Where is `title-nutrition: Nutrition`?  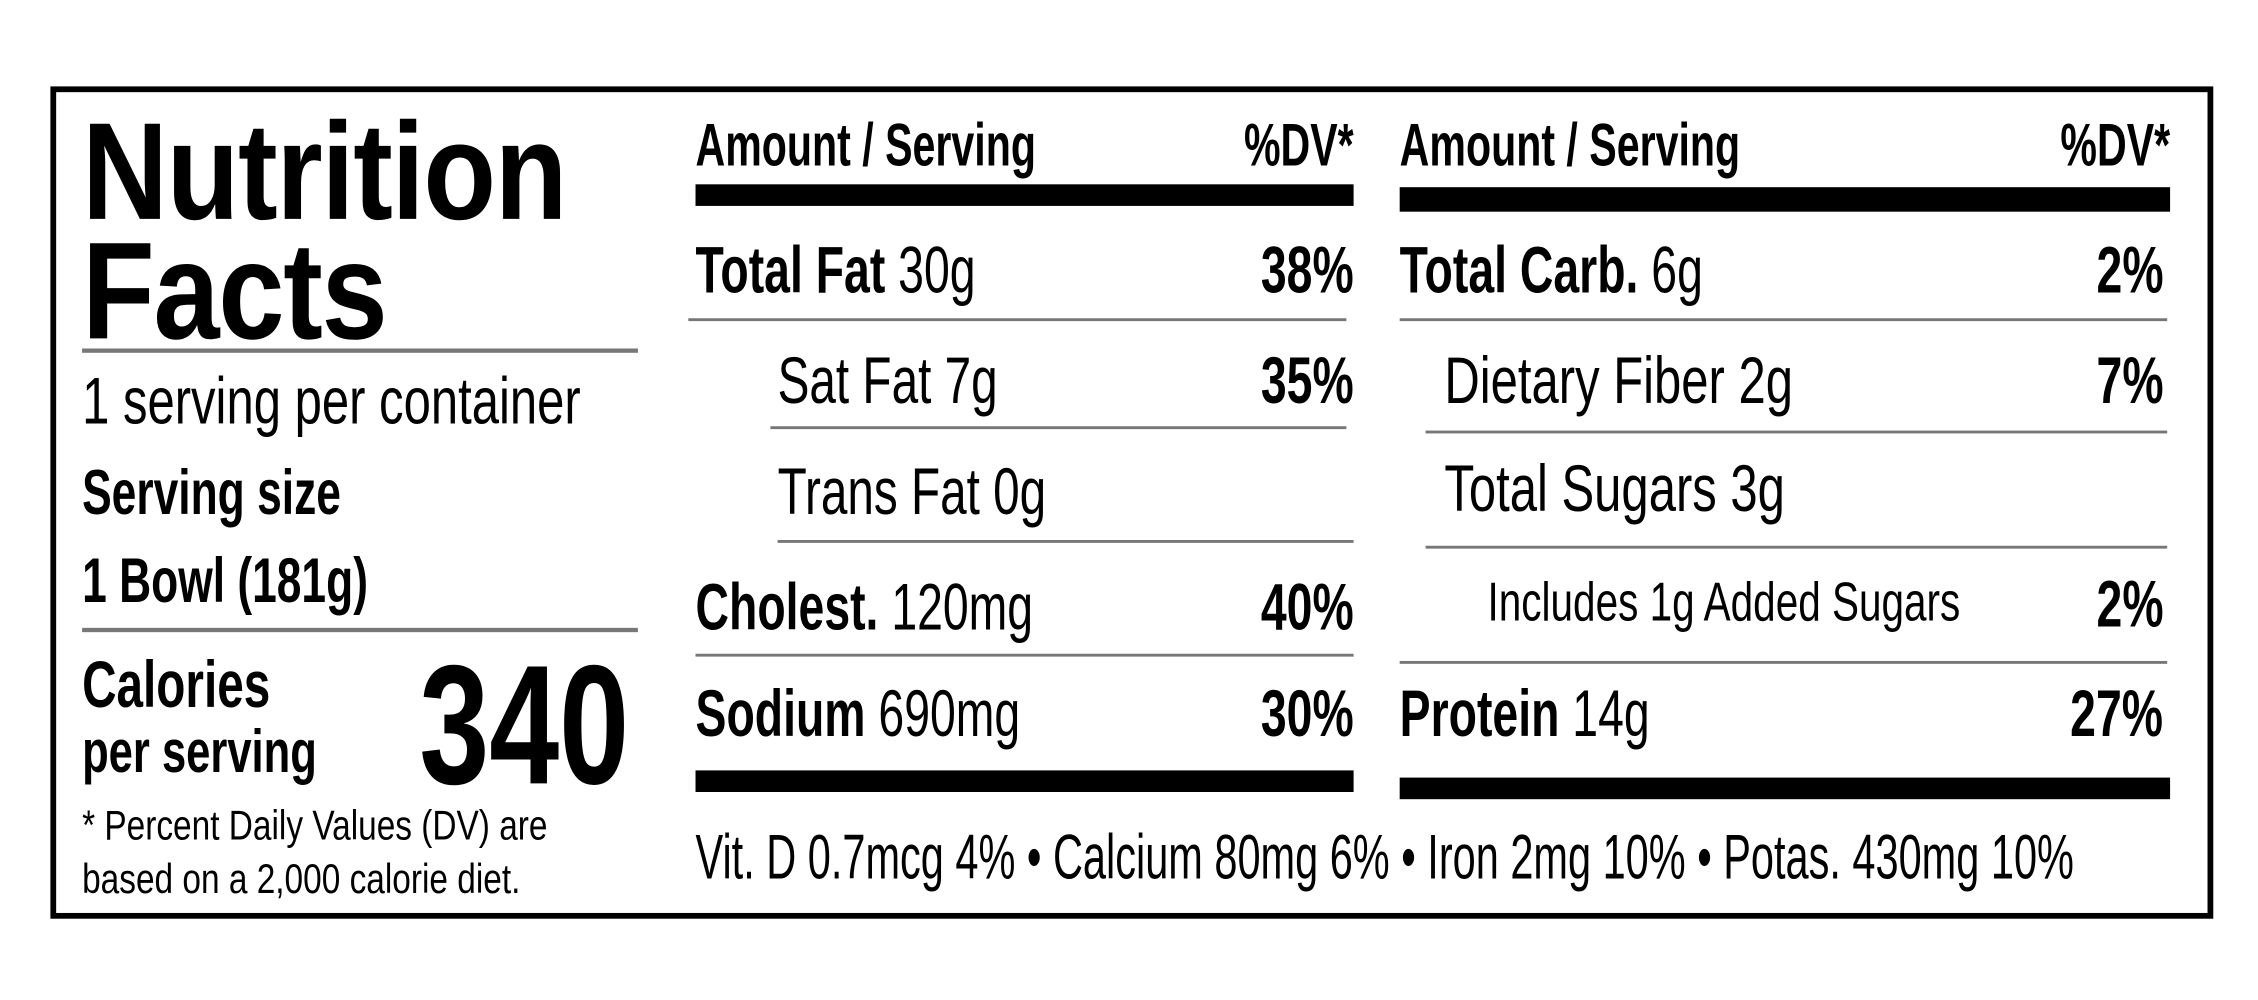
title-nutrition: Nutrition is located at coordinates (324, 172).